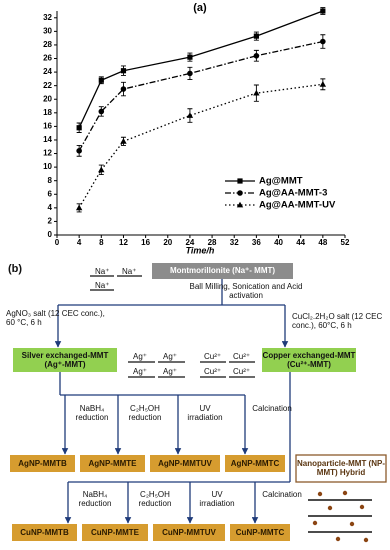  What do you see at coordinates (15, 269) in the screenshot?
I see `panel-b-label: (b)` at bounding box center [15, 269].